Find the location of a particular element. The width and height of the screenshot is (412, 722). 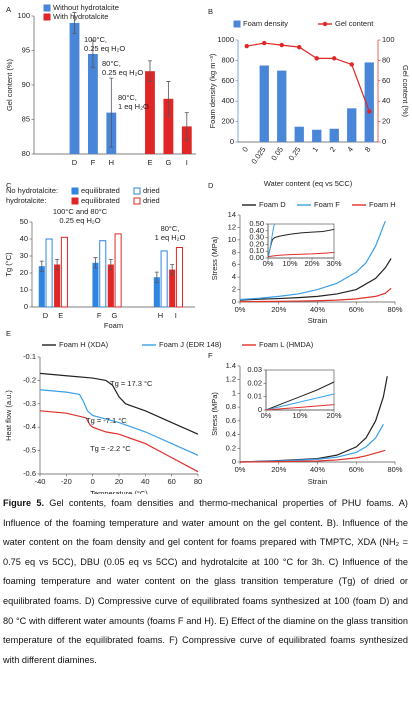

y-tick-label: 0.01 is located at coordinates (254, 396).